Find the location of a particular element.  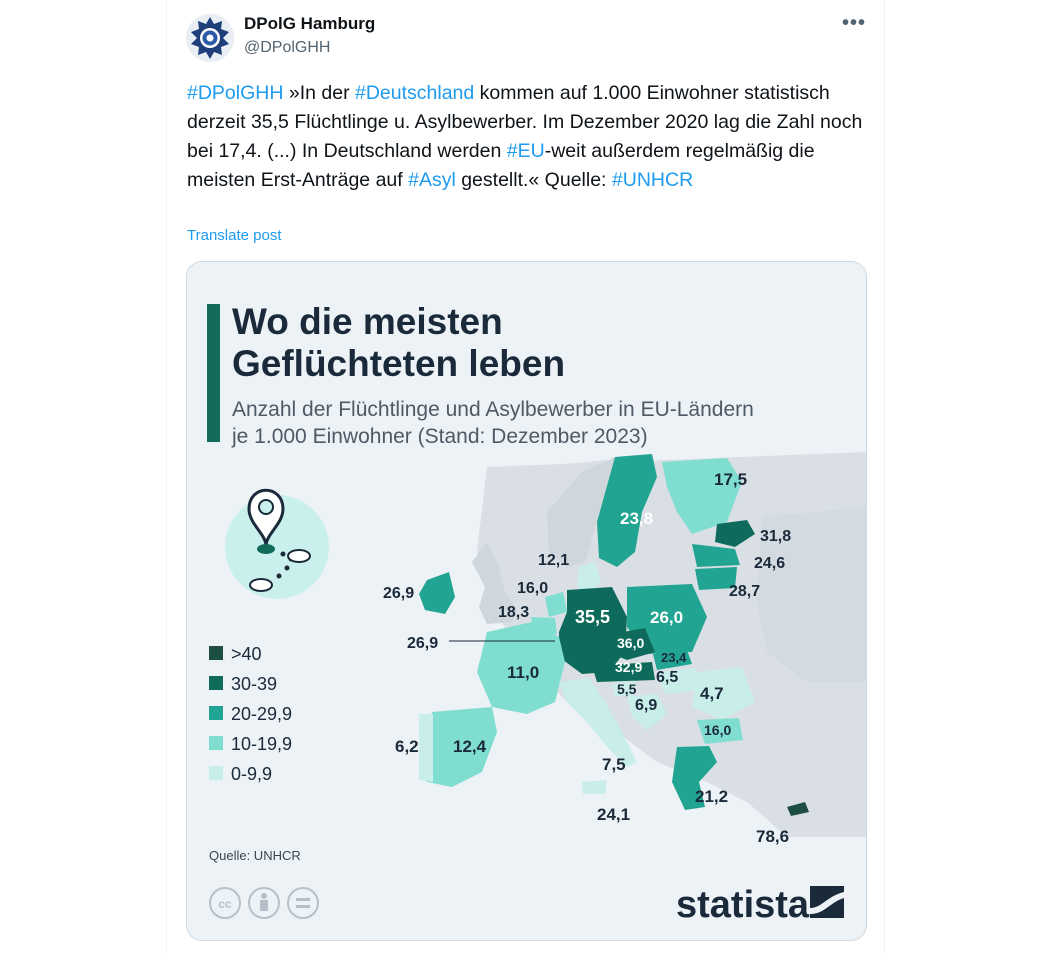

police-star-icon is located at coordinates (210, 38).